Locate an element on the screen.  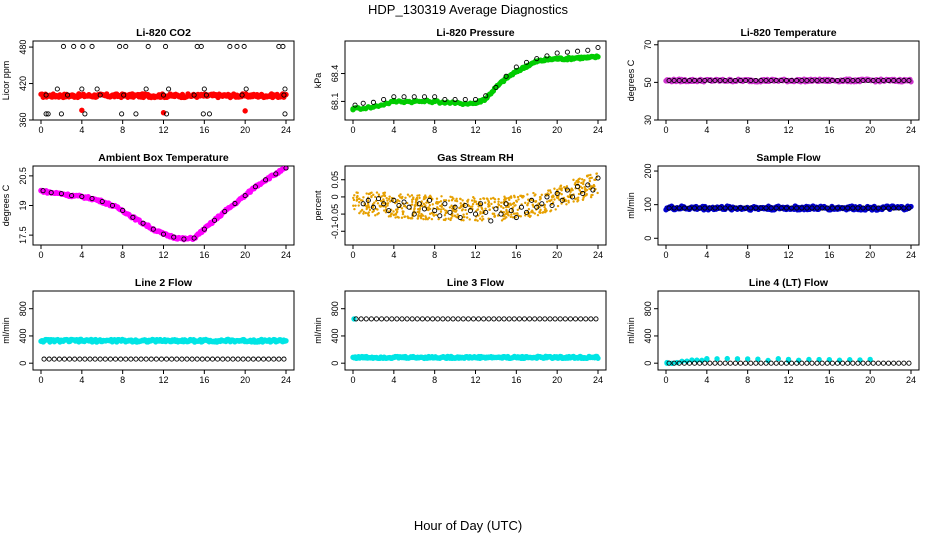
y-tick-label: -0.1 is located at coordinates (335, 232).